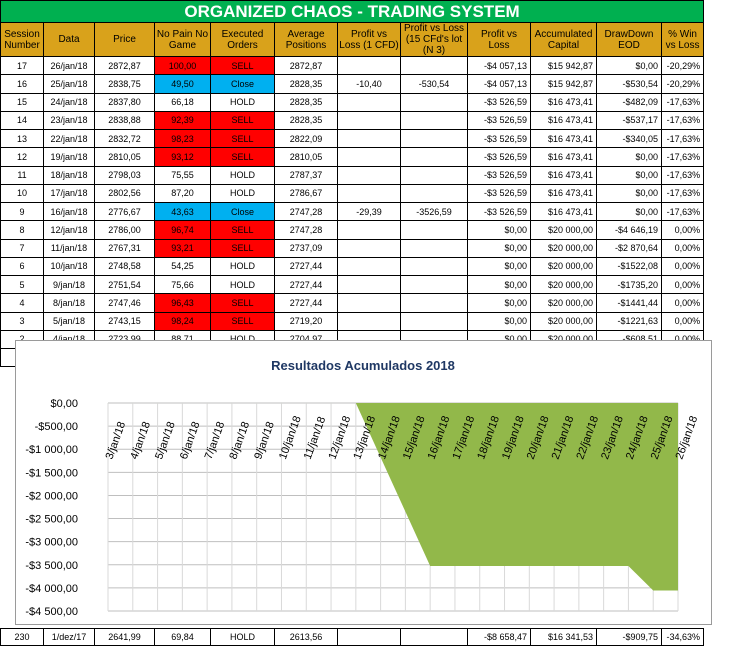  What do you see at coordinates (629, 230) in the screenshot?
I see `cell-drawdown: -$4 646,19` at bounding box center [629, 230].